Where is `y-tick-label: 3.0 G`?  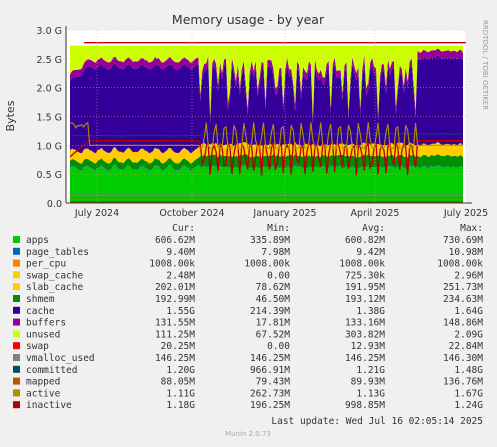 y-tick-label: 3.0 G is located at coordinates (50, 31).